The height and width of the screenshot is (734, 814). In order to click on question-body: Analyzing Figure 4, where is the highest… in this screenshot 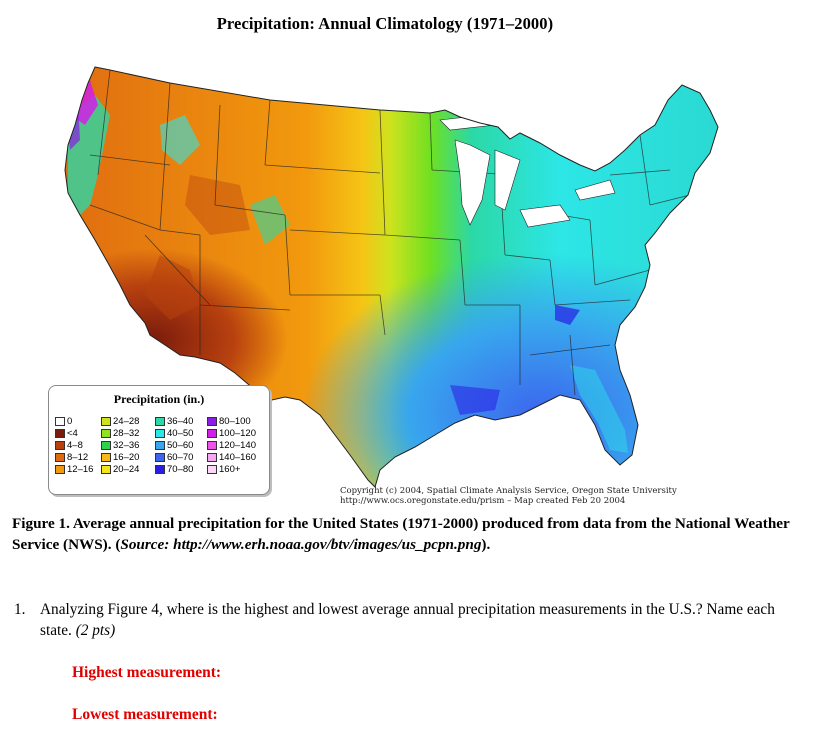, I will do `click(407, 620)`.